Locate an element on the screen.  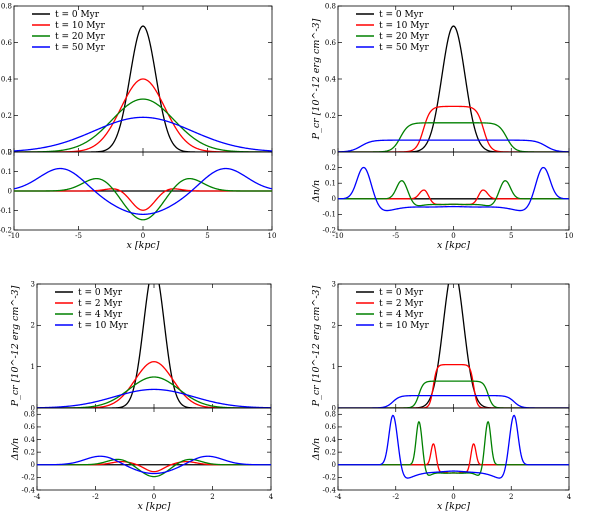
xtick-label: -2 is located at coordinates (395, 497).